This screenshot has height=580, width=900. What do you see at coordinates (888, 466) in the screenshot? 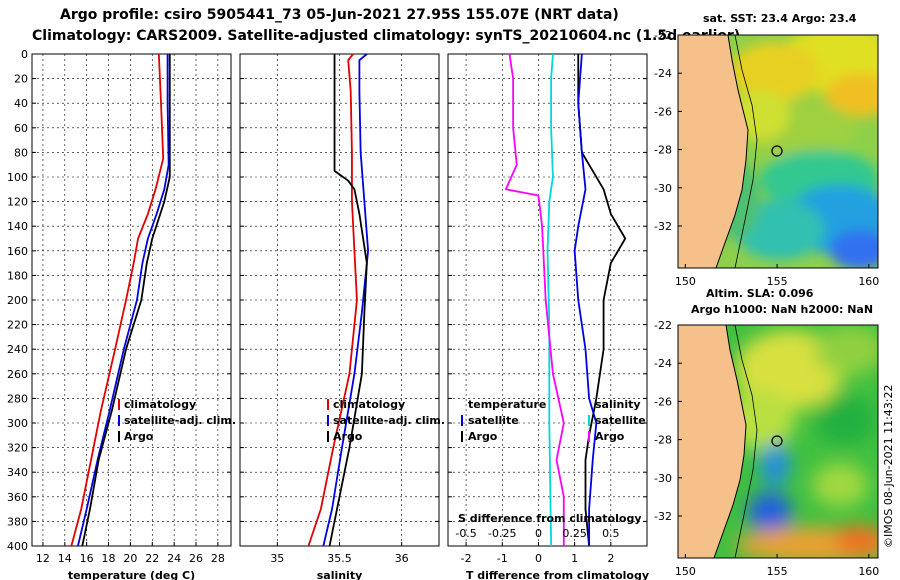
I see `credit-text: ©IMOS 08-Jun-2021 11:43:22` at bounding box center [888, 466].